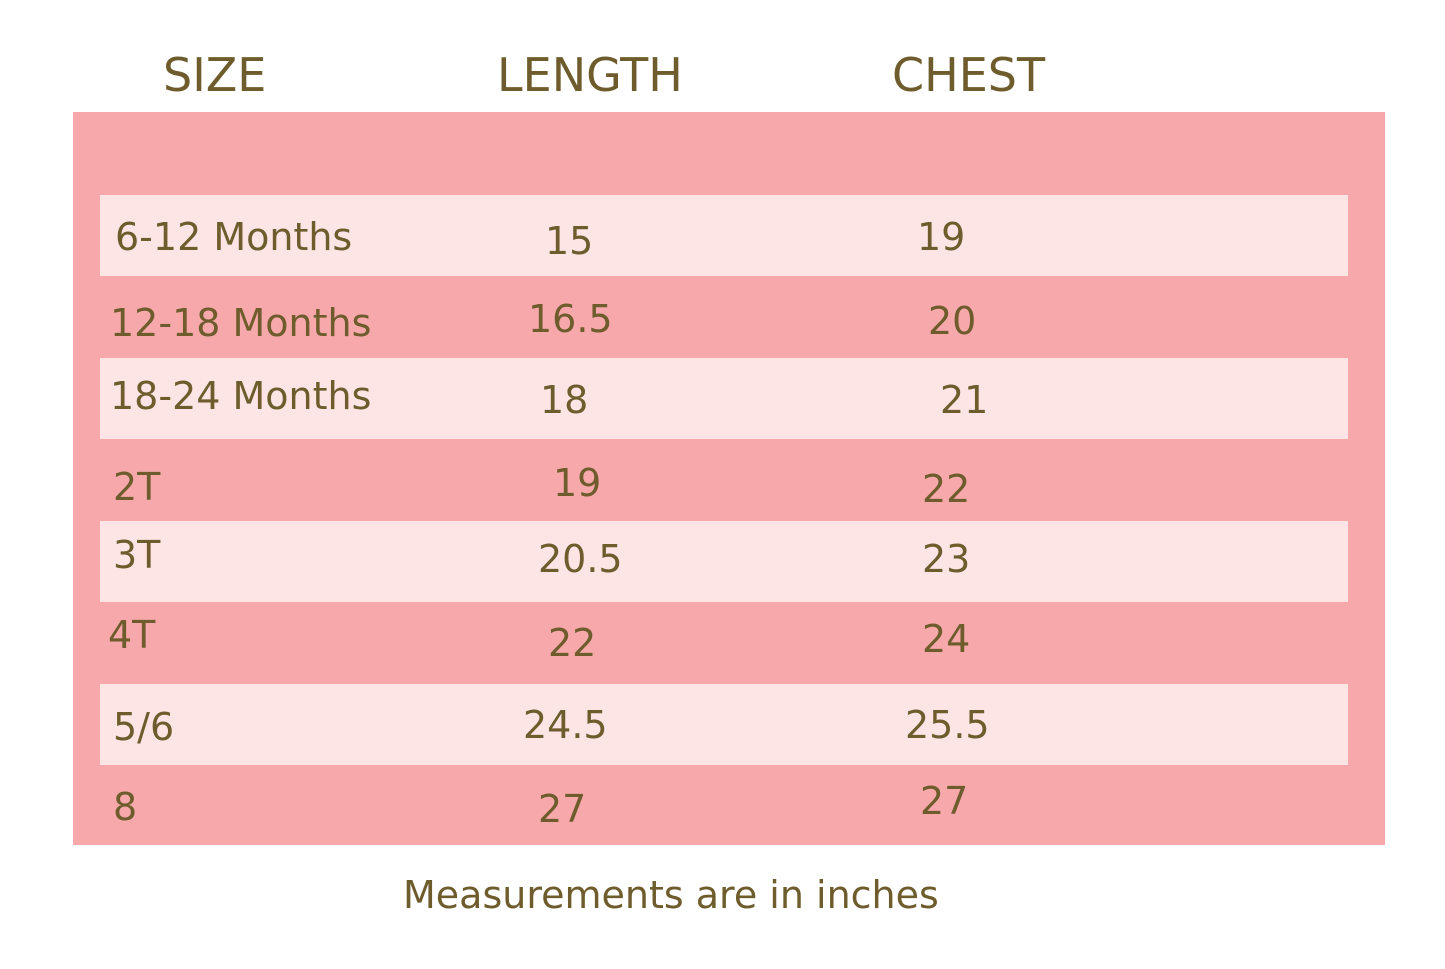 The width and height of the screenshot is (1445, 969). Describe the element at coordinates (144, 727) in the screenshot. I see `size-cell: 5/6` at that location.